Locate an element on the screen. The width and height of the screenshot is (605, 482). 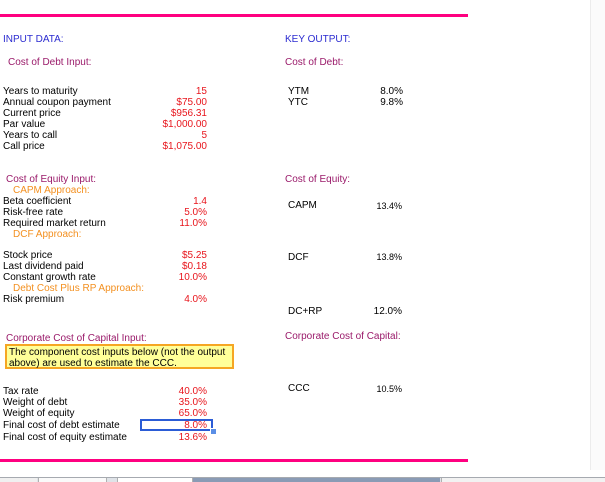
cell-value: 10.5% is located at coordinates (389, 389).